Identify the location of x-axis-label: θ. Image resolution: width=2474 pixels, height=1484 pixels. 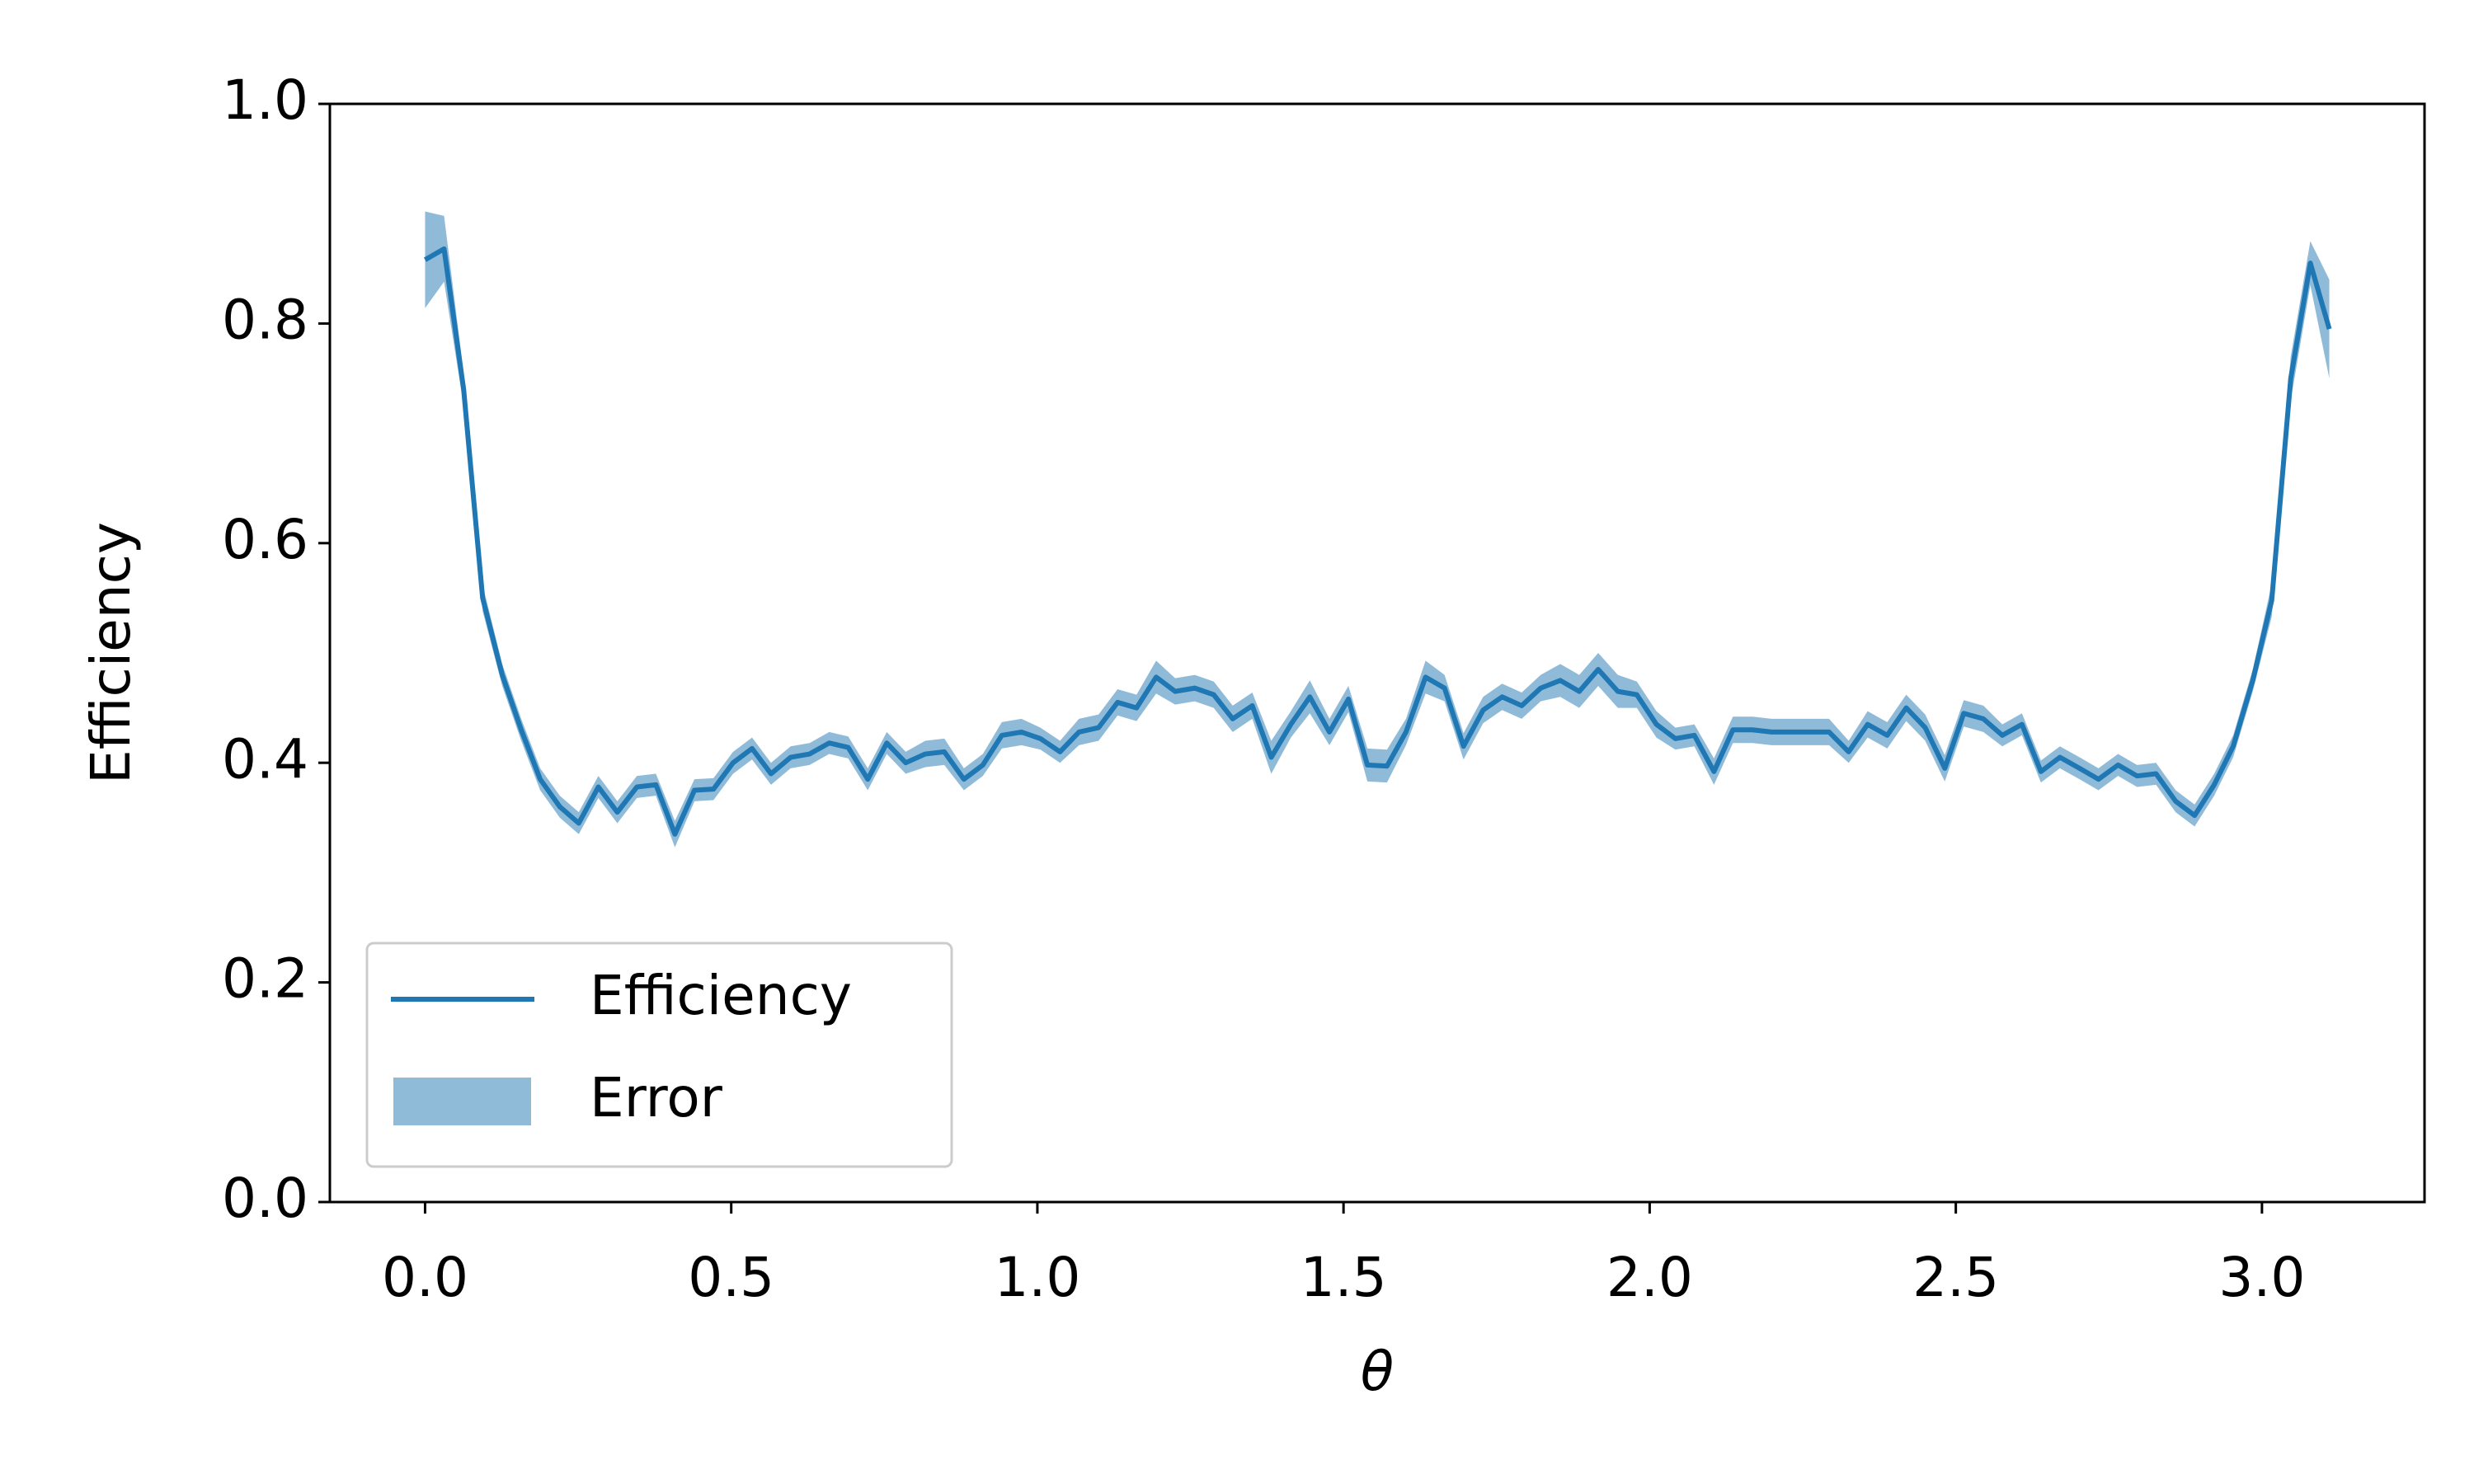
(1377, 1371).